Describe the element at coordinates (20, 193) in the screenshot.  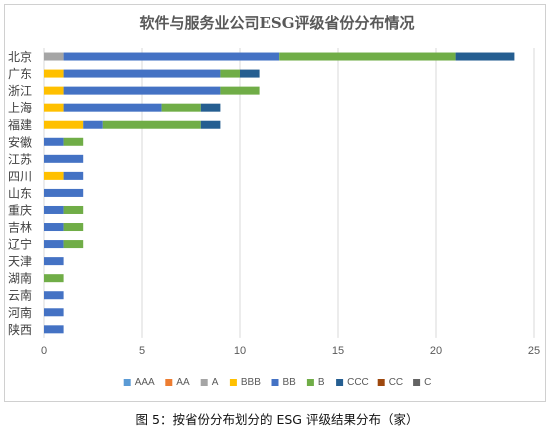
I see `category-label: 山东` at that location.